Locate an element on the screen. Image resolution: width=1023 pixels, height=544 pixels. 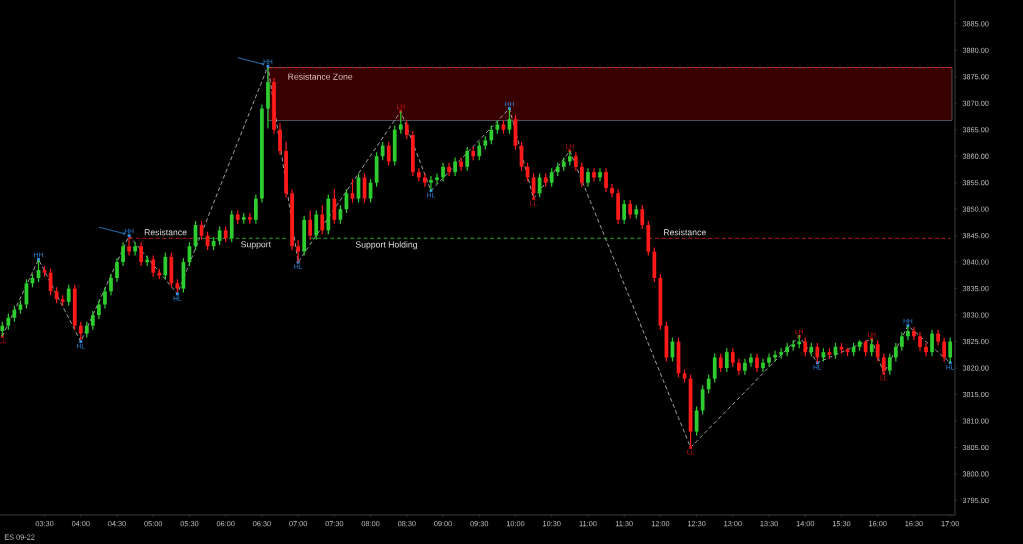
series-label: Support Holding is located at coordinates (386, 245).